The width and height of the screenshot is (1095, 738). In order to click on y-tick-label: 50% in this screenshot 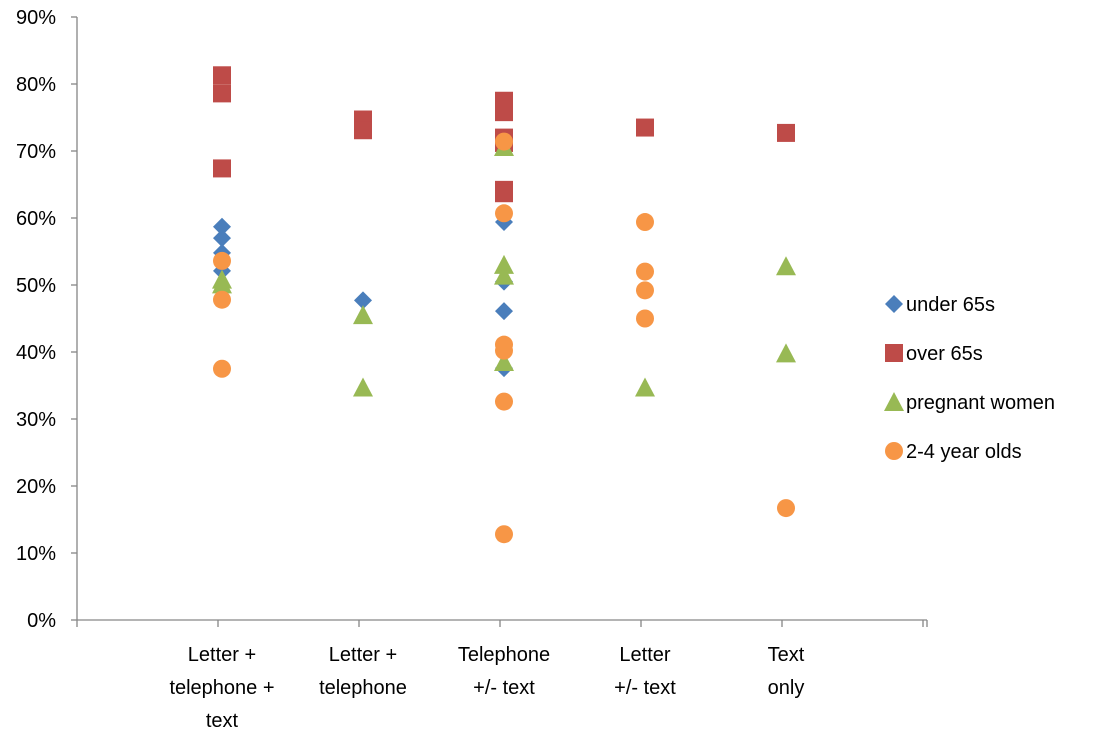, I will do `click(36, 286)`.